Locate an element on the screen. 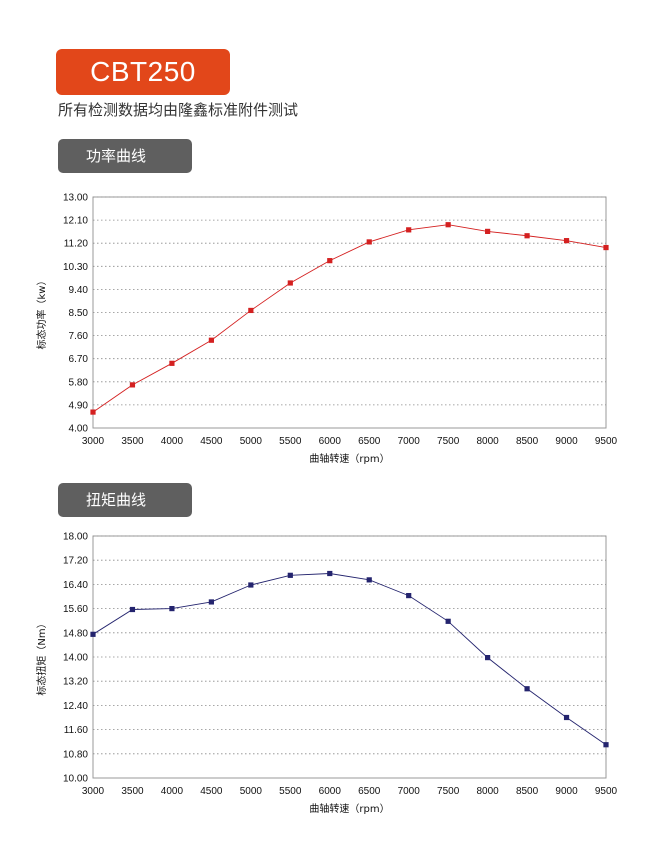 This screenshot has height=844, width=670. y-tick-label: 10.80 is located at coordinates (75, 754).